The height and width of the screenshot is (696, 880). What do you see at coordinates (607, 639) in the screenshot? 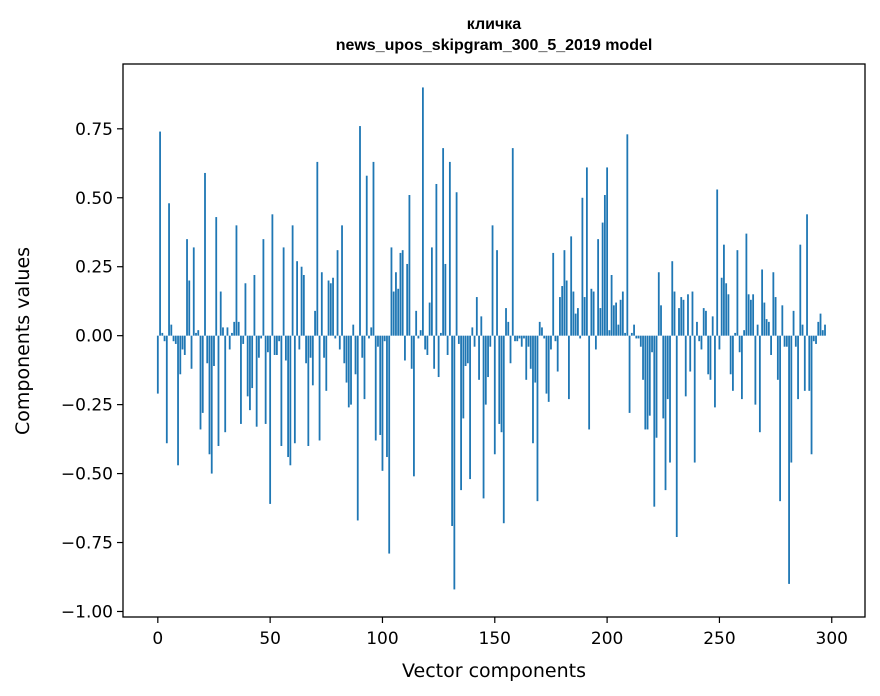
I see `x-tick-label: 200` at bounding box center [607, 639].